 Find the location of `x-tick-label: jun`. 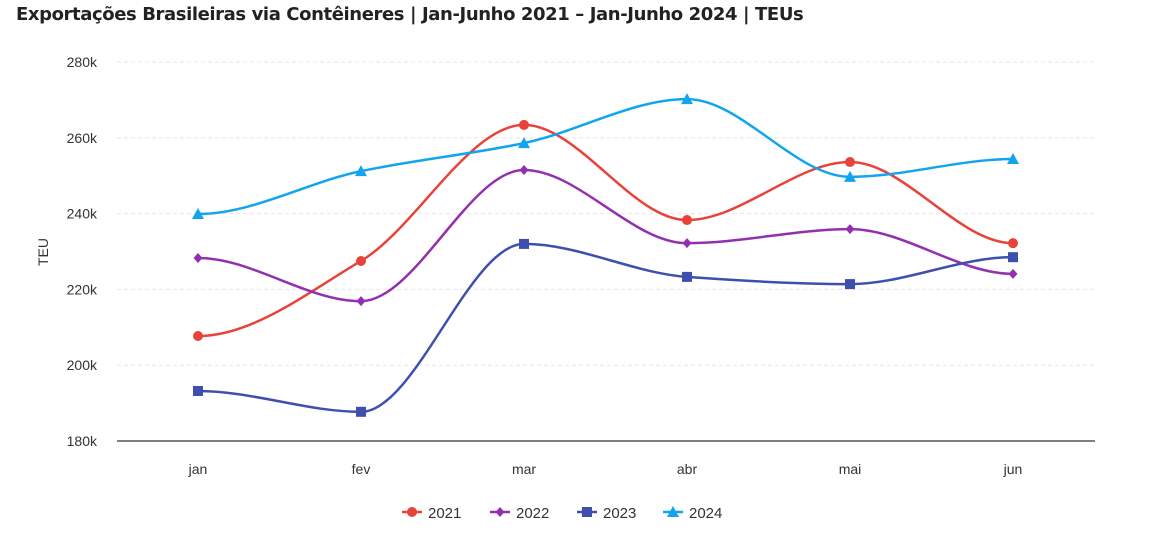

x-tick-label: jun is located at coordinates (1013, 469).